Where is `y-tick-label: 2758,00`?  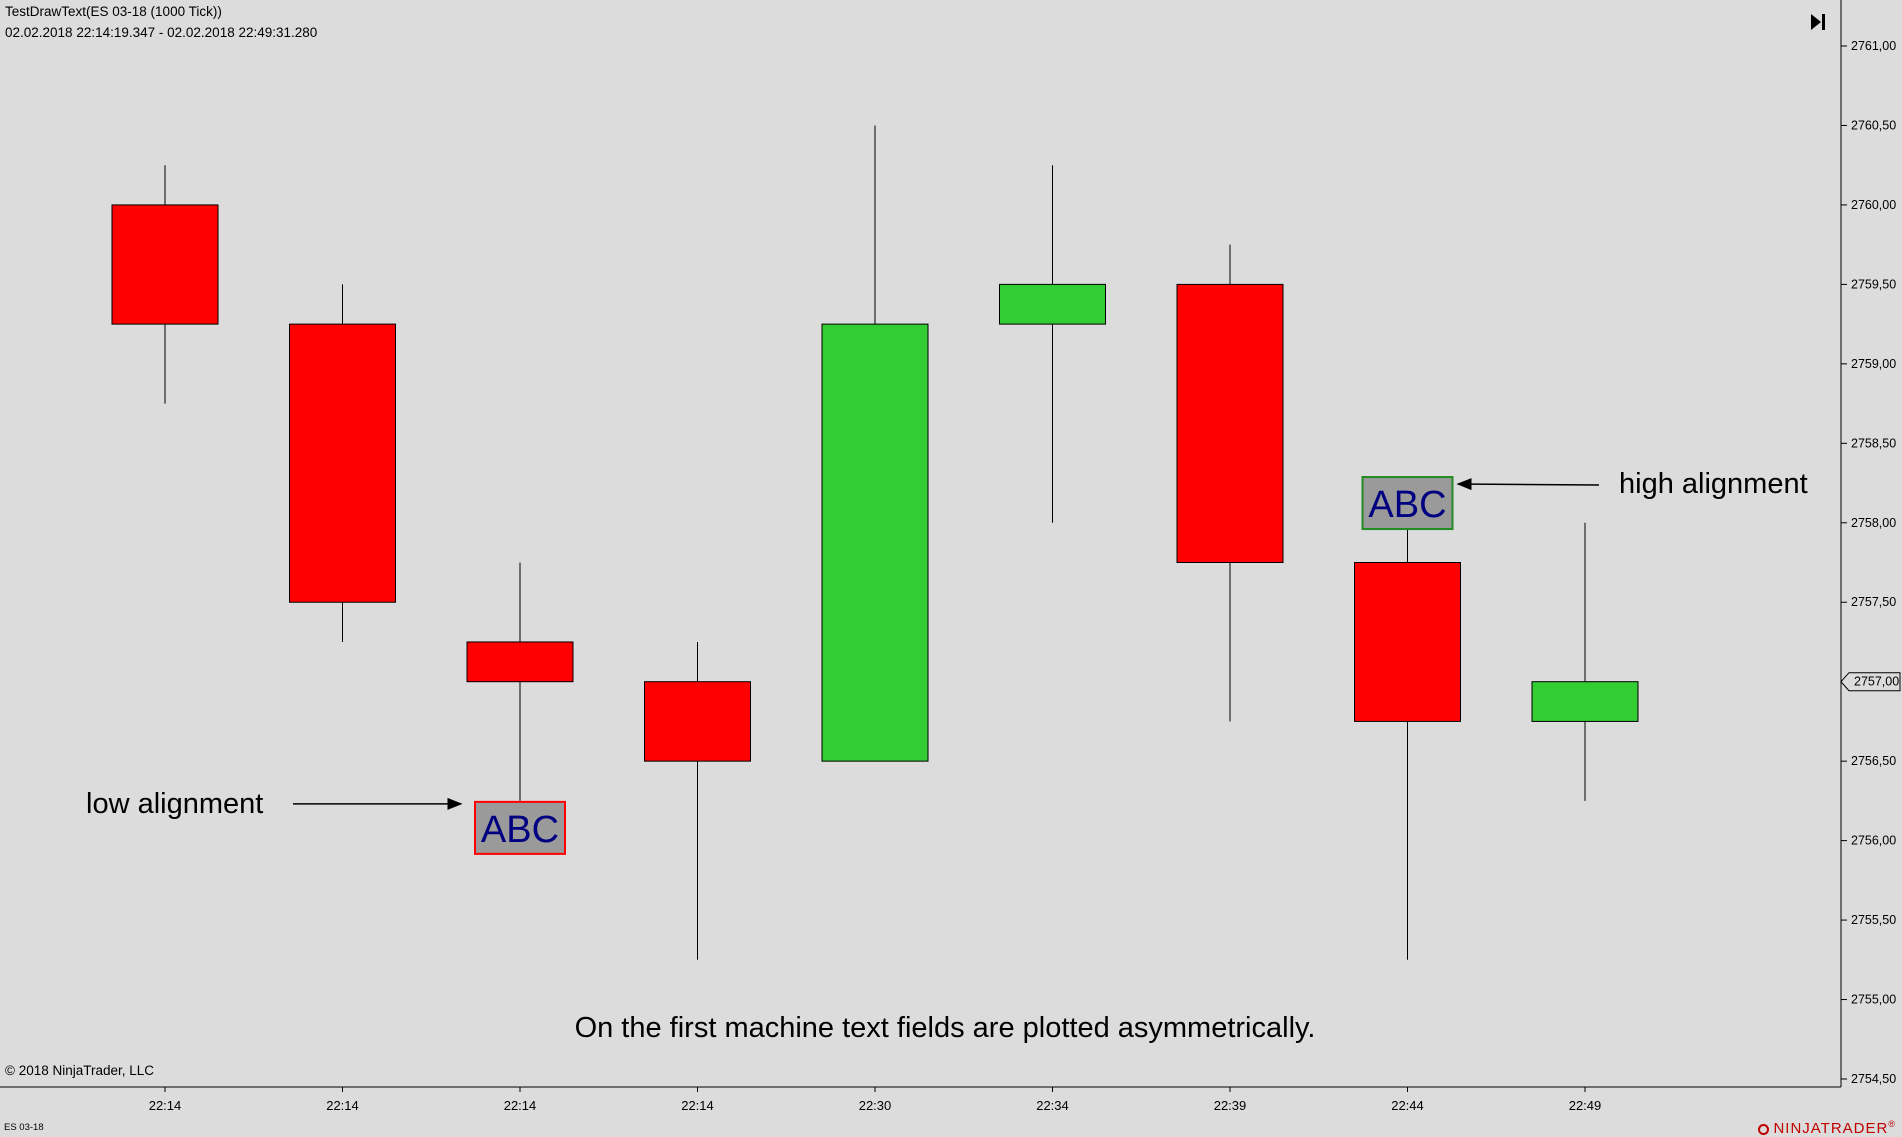 y-tick-label: 2758,00 is located at coordinates (1873, 523).